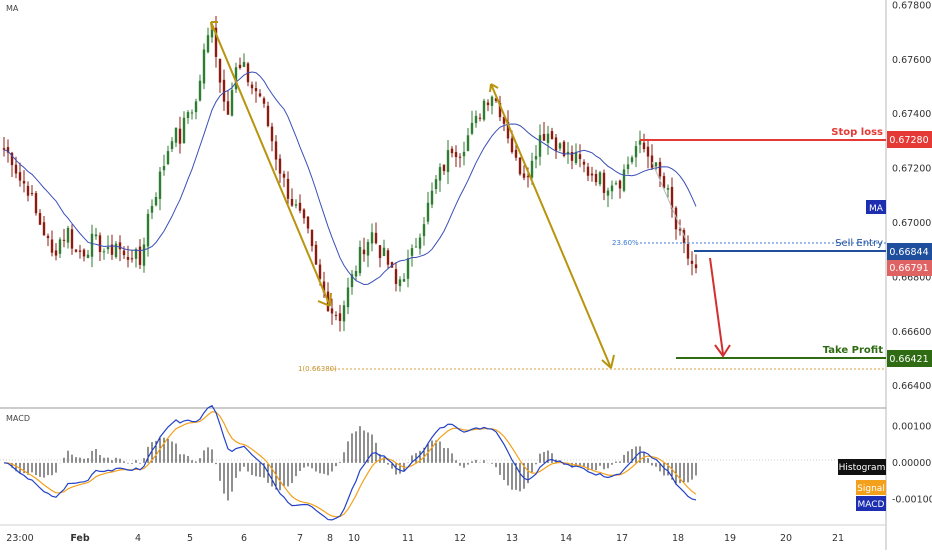  What do you see at coordinates (838, 538) in the screenshot?
I see `time-label: 21` at bounding box center [838, 538].